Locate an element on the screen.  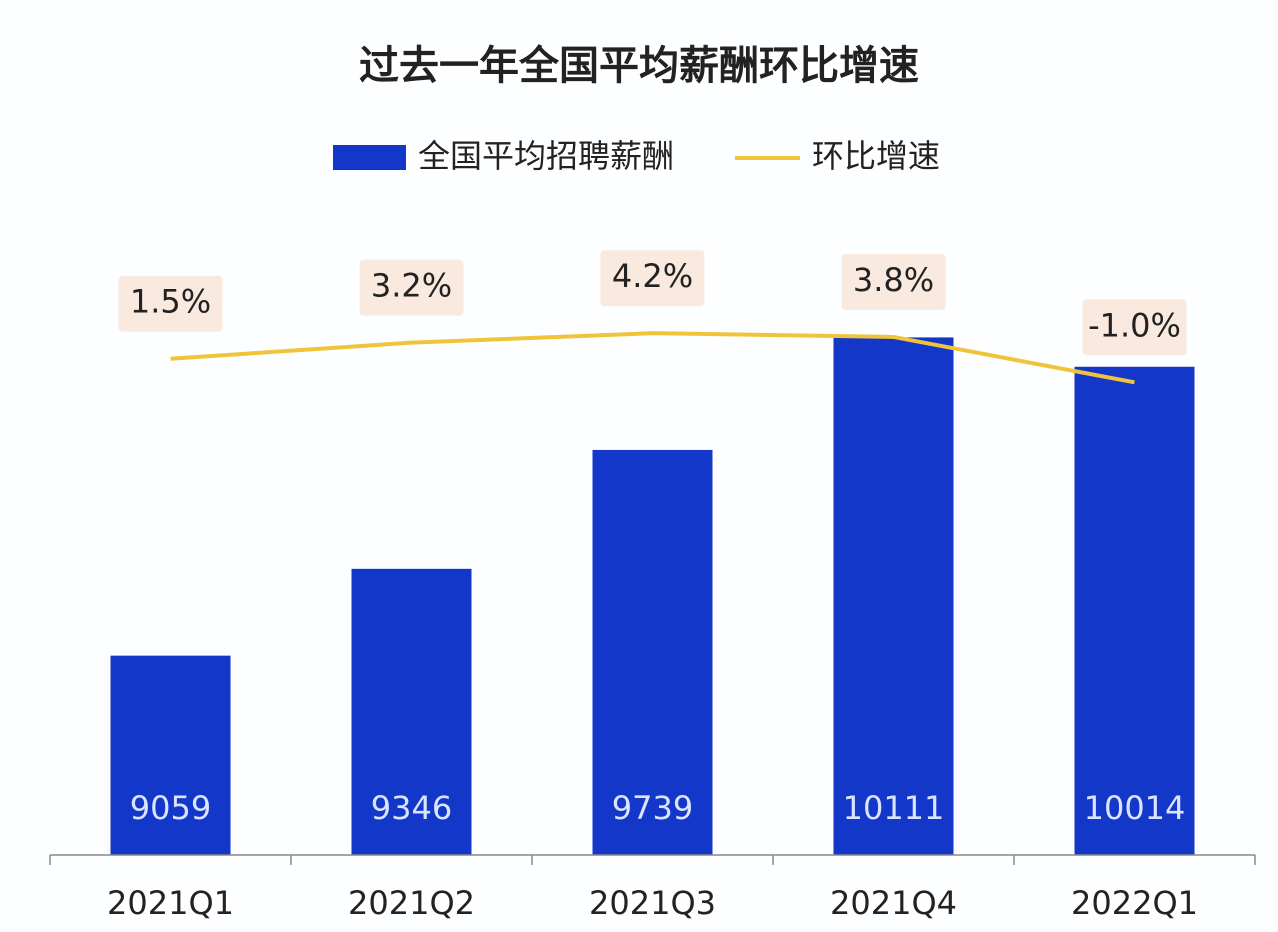
legend: 全国平均招聘薪酬 环比增速 is located at coordinates (636, 156).